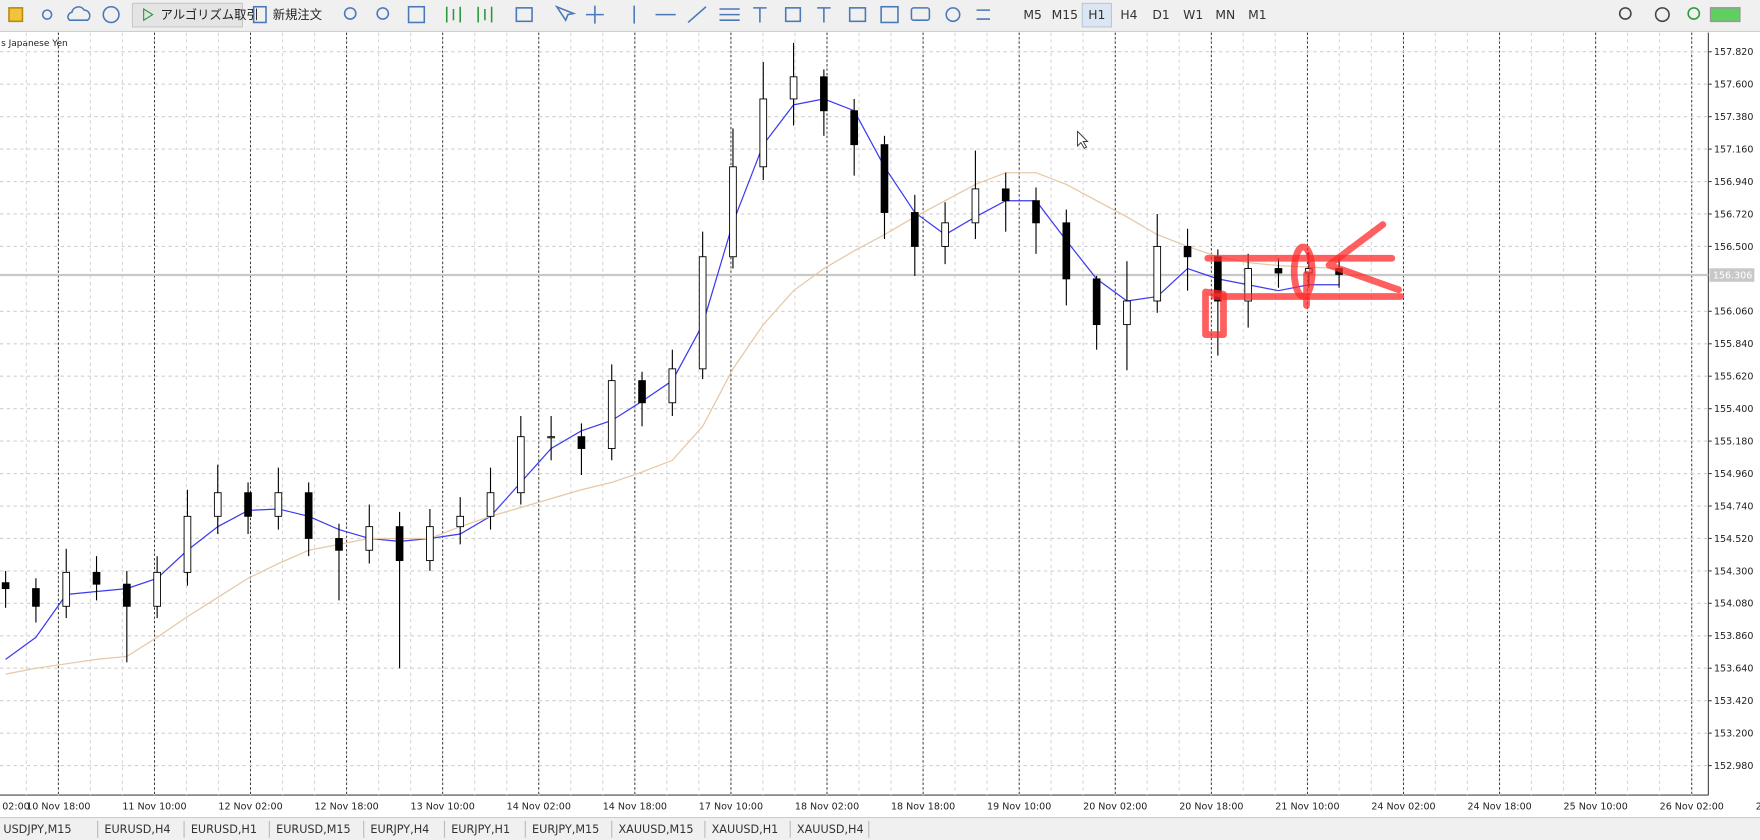 Image resolution: width=1760 pixels, height=840 pixels. What do you see at coordinates (485, 14) in the screenshot?
I see `chart-shift` at bounding box center [485, 14].